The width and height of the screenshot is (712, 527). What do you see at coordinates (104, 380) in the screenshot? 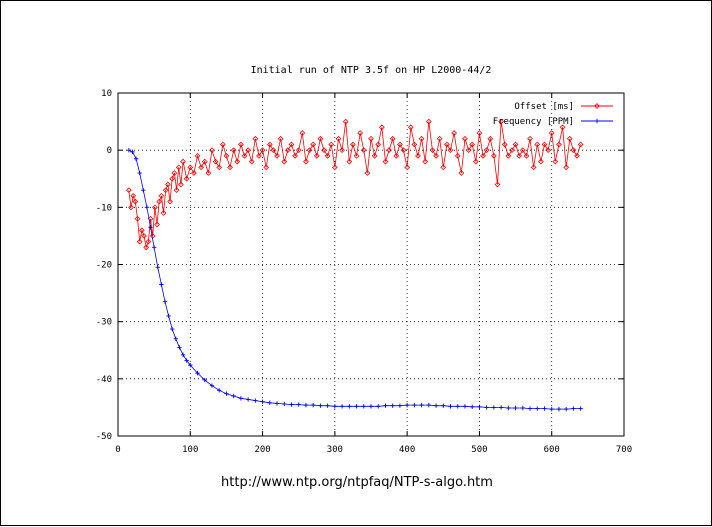
I see `y-tick-label: -40` at bounding box center [104, 380].